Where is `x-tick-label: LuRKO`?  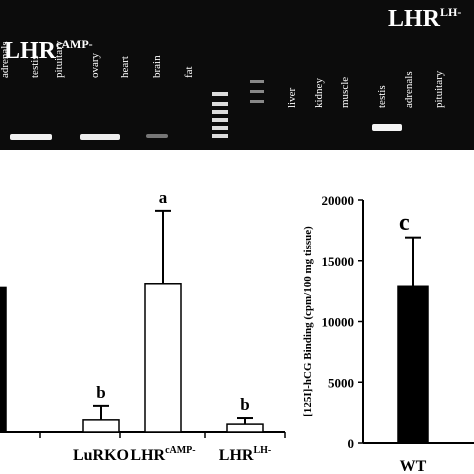 x-tick-label: LuRKO is located at coordinates (101, 455).